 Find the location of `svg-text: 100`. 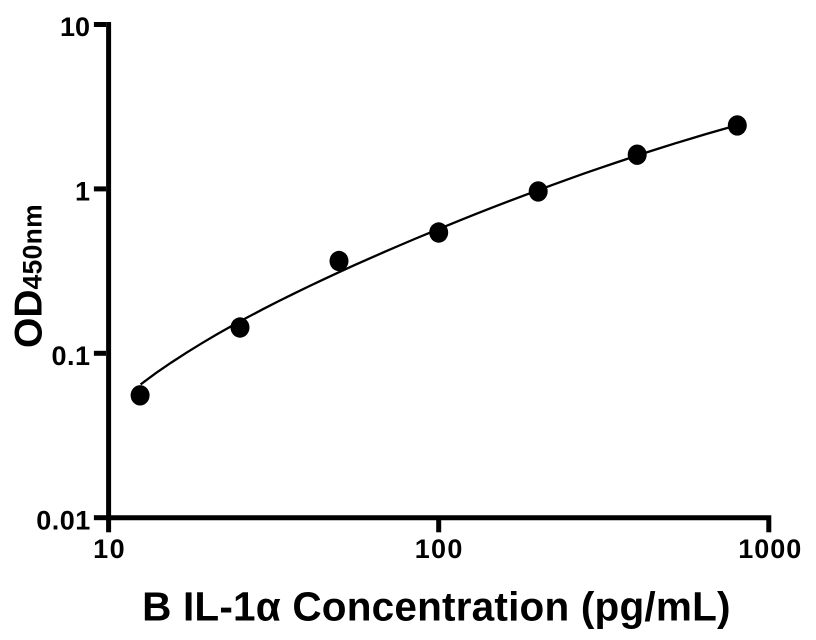

svg-text: 100 is located at coordinates (439, 549).